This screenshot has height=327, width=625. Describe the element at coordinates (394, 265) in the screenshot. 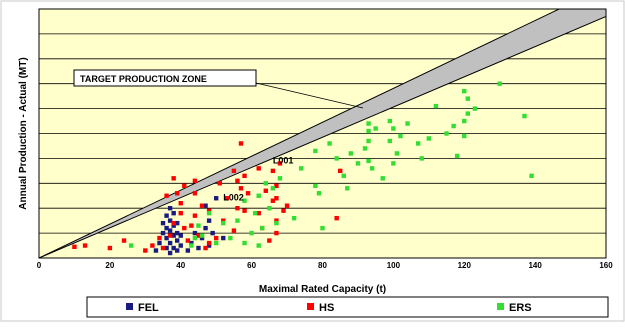

I see `x-tick-label: 100` at that location.